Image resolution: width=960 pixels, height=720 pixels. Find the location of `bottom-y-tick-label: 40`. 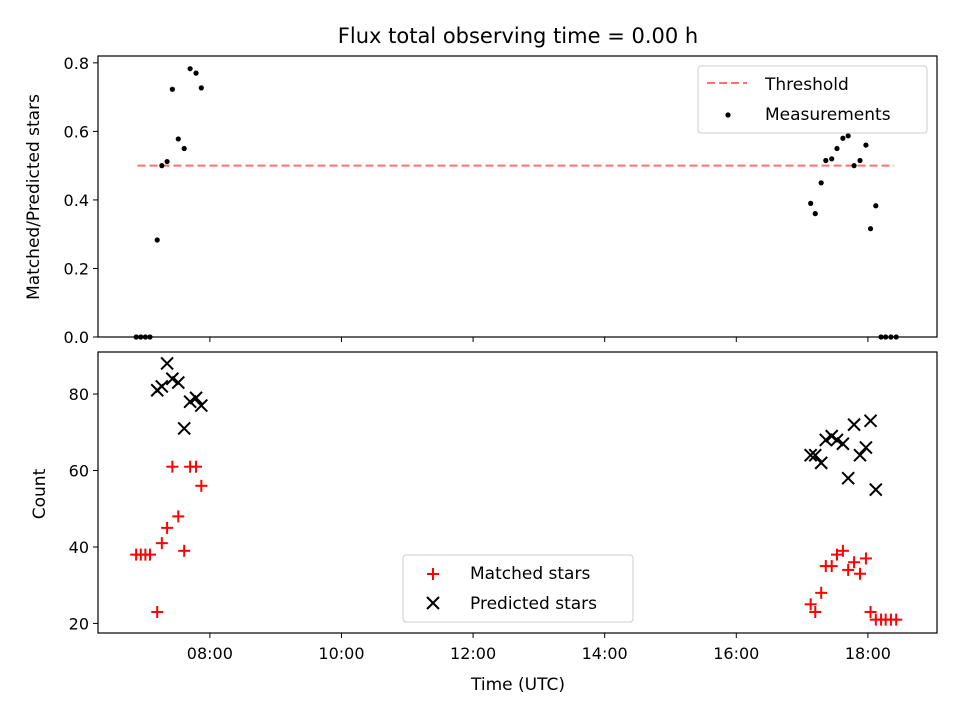

bottom-y-tick-label: 40 is located at coordinates (79, 547).